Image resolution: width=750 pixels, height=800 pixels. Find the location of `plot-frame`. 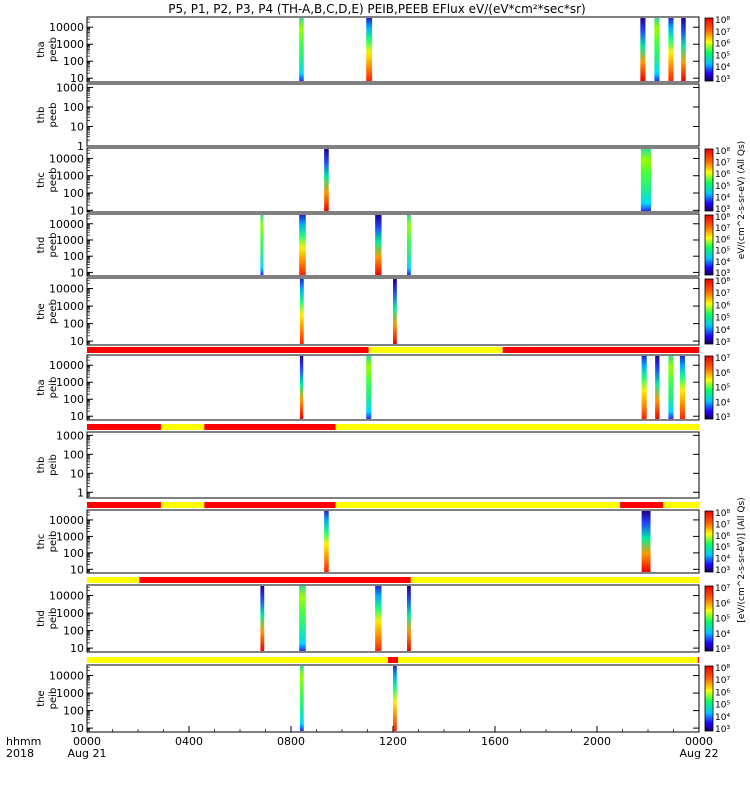

plot-frame is located at coordinates (393, 465).